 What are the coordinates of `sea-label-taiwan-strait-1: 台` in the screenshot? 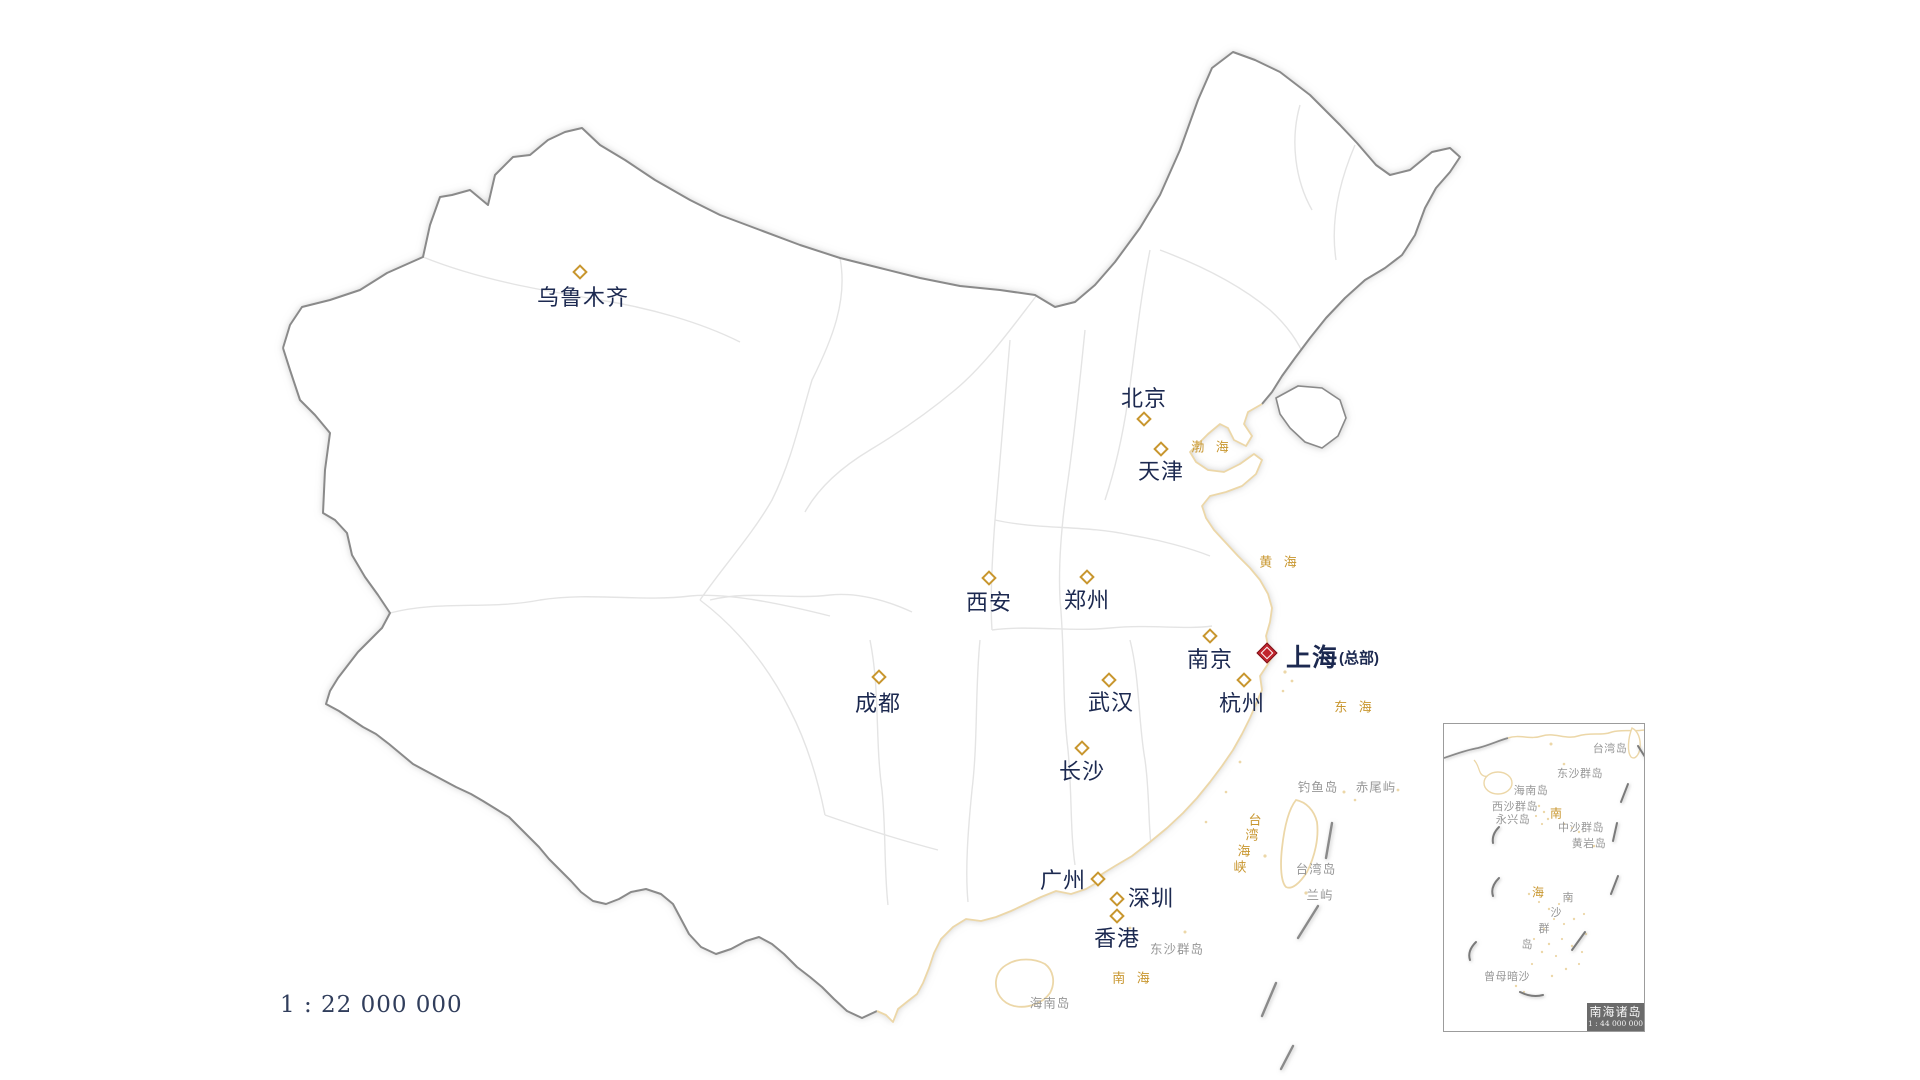 It's located at (1255, 820).